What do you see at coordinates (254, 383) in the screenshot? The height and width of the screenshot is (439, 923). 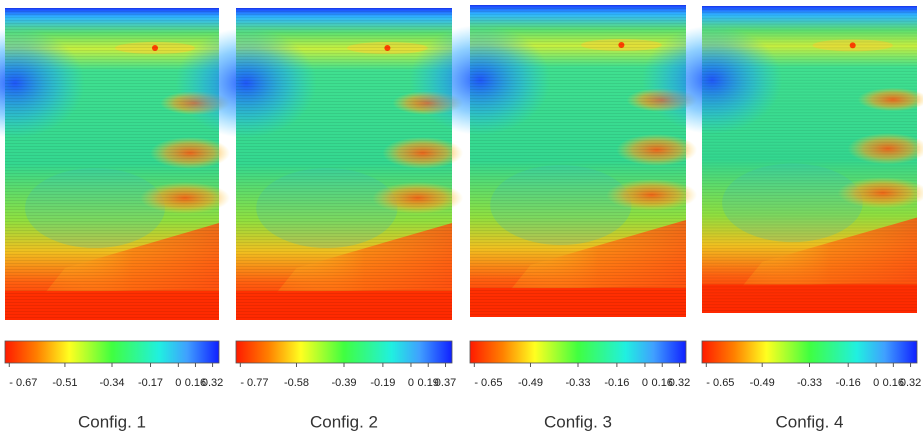 I see `tick-label: - 0.77` at bounding box center [254, 383].